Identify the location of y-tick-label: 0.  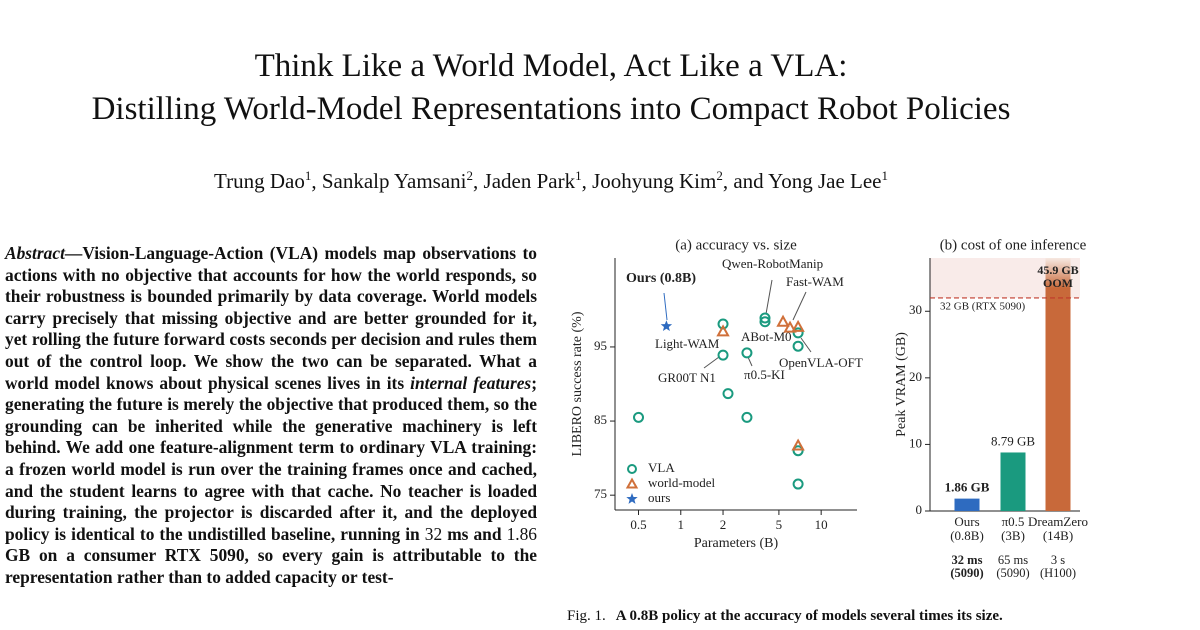
(919, 509).